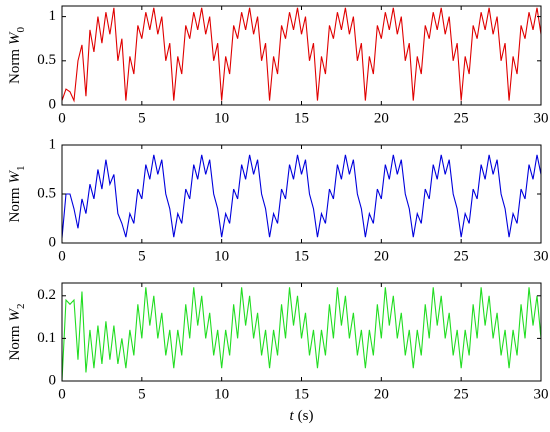 The height and width of the screenshot is (432, 550). Describe the element at coordinates (306, 416) in the screenshot. I see `x-label-unit: (s)` at that location.